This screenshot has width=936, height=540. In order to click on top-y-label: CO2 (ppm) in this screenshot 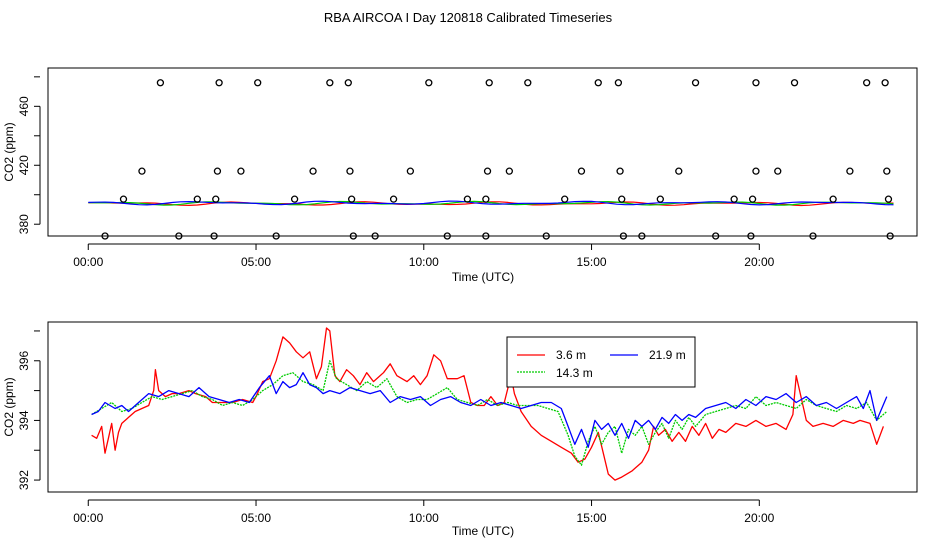, I will do `click(9, 151)`.